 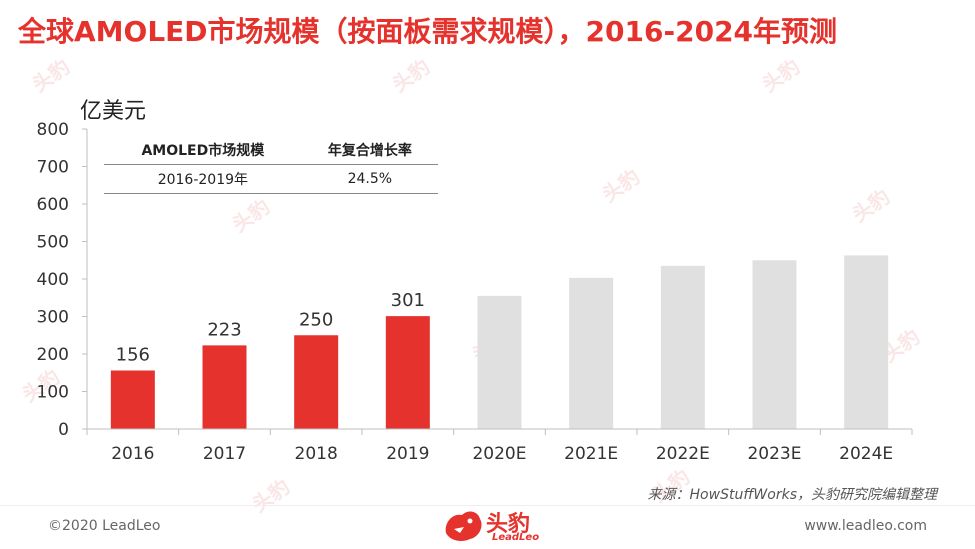 What do you see at coordinates (682, 347) in the screenshot?
I see `bar-2022E` at bounding box center [682, 347].